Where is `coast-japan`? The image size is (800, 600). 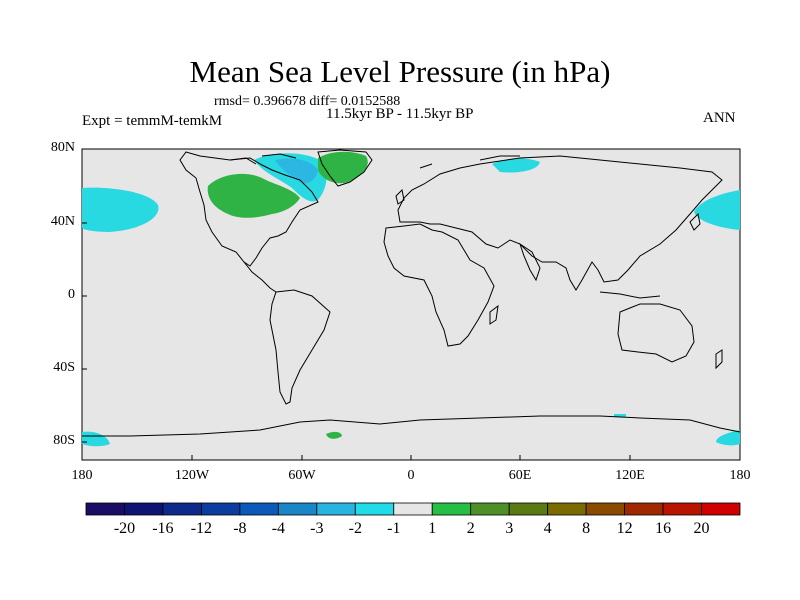 coast-japan is located at coordinates (695, 221).